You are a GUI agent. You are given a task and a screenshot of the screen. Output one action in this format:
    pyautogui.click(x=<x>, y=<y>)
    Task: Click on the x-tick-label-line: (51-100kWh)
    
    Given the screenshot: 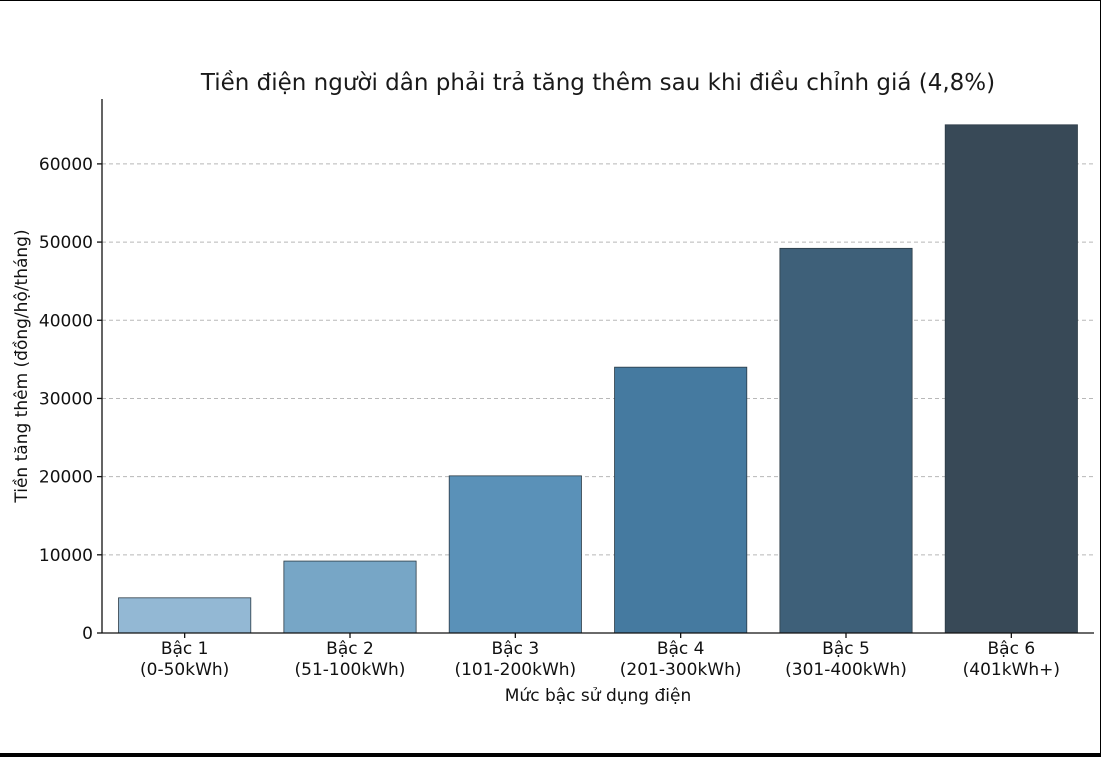 What is the action you would take?
    pyautogui.click(x=350, y=670)
    